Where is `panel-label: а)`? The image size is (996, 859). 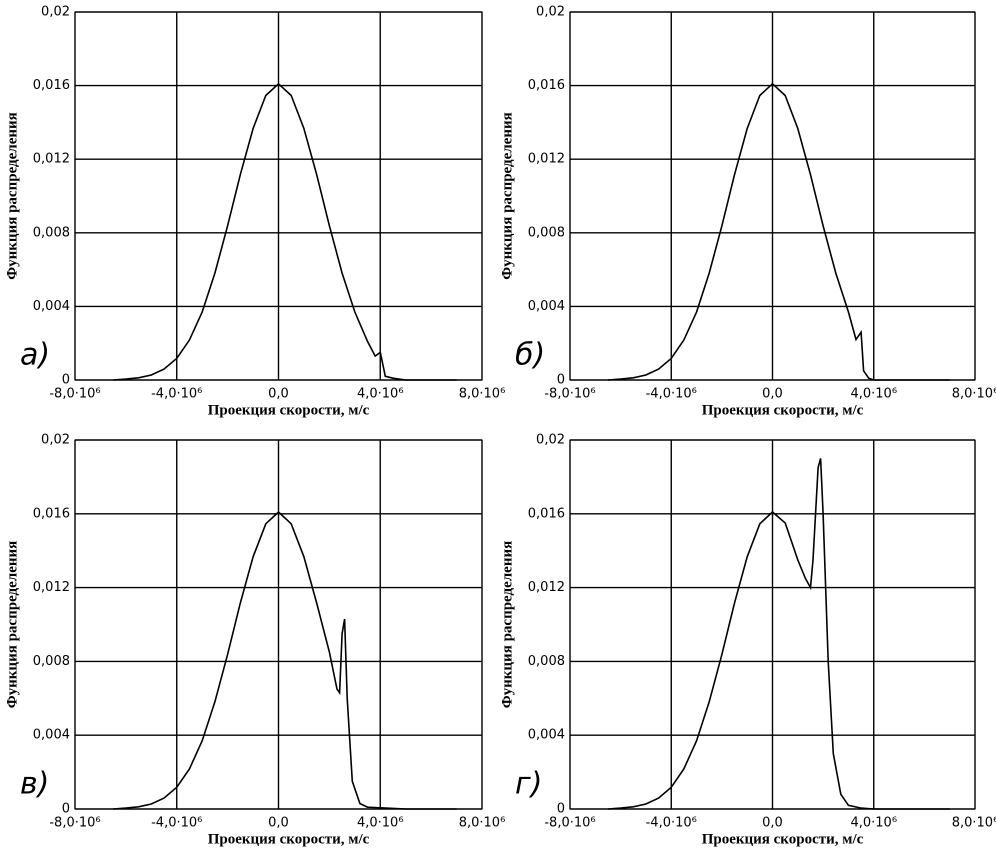 panel-label: а) is located at coordinates (35, 355).